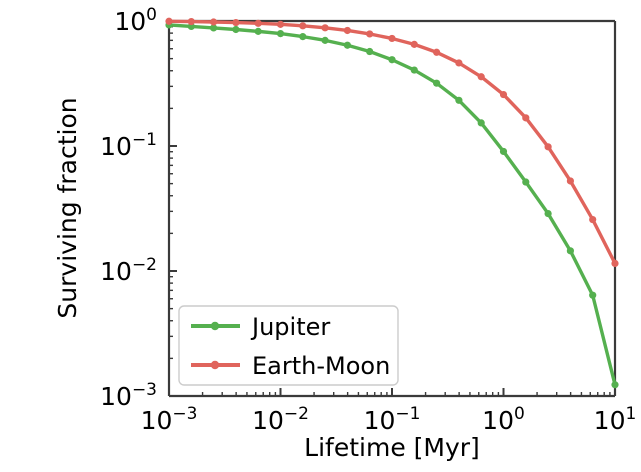  I want to click on y-tick-label-0: 10⁻³, so click(128, 395).